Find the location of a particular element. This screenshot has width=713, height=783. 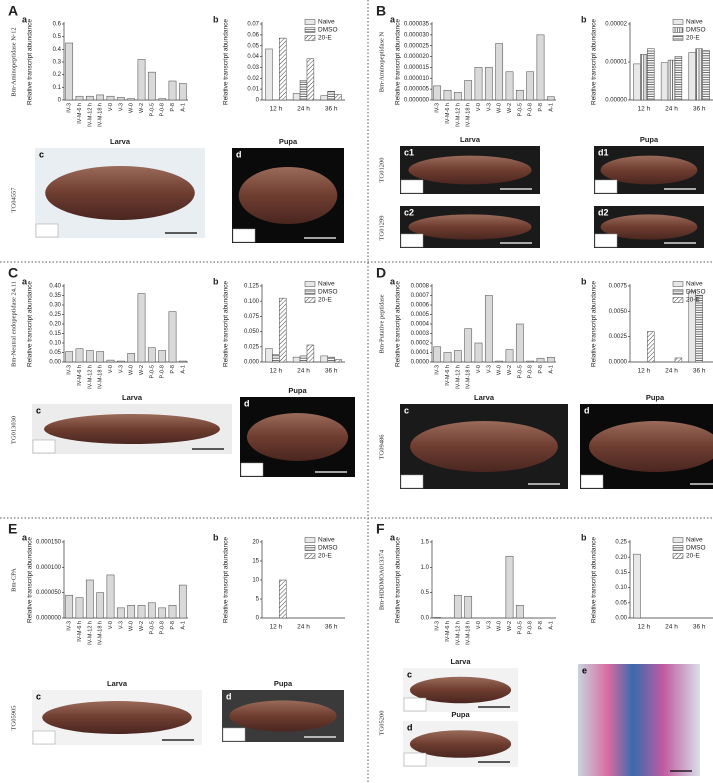

y-tick-label: 0.3 is located at coordinates (57, 63).